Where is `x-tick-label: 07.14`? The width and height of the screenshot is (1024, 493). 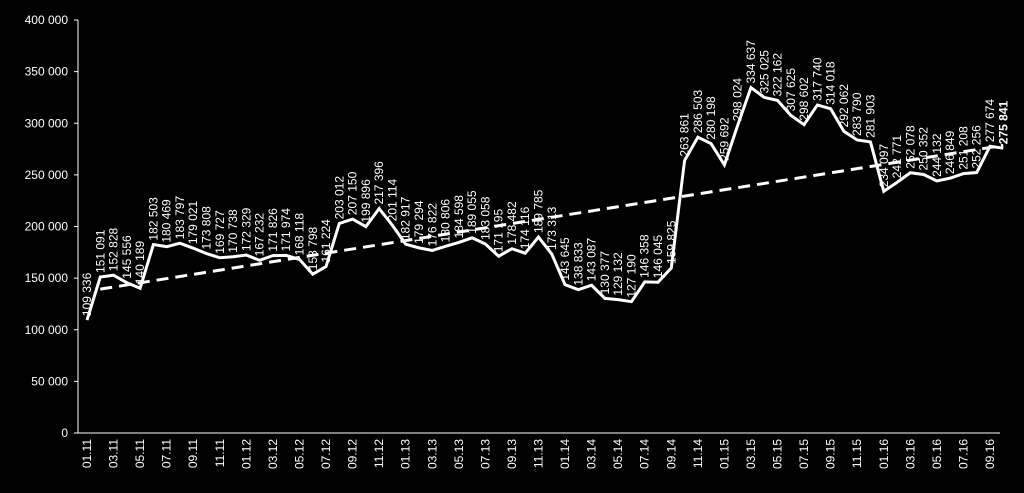 x-tick-label: 07.14 is located at coordinates (645, 454).